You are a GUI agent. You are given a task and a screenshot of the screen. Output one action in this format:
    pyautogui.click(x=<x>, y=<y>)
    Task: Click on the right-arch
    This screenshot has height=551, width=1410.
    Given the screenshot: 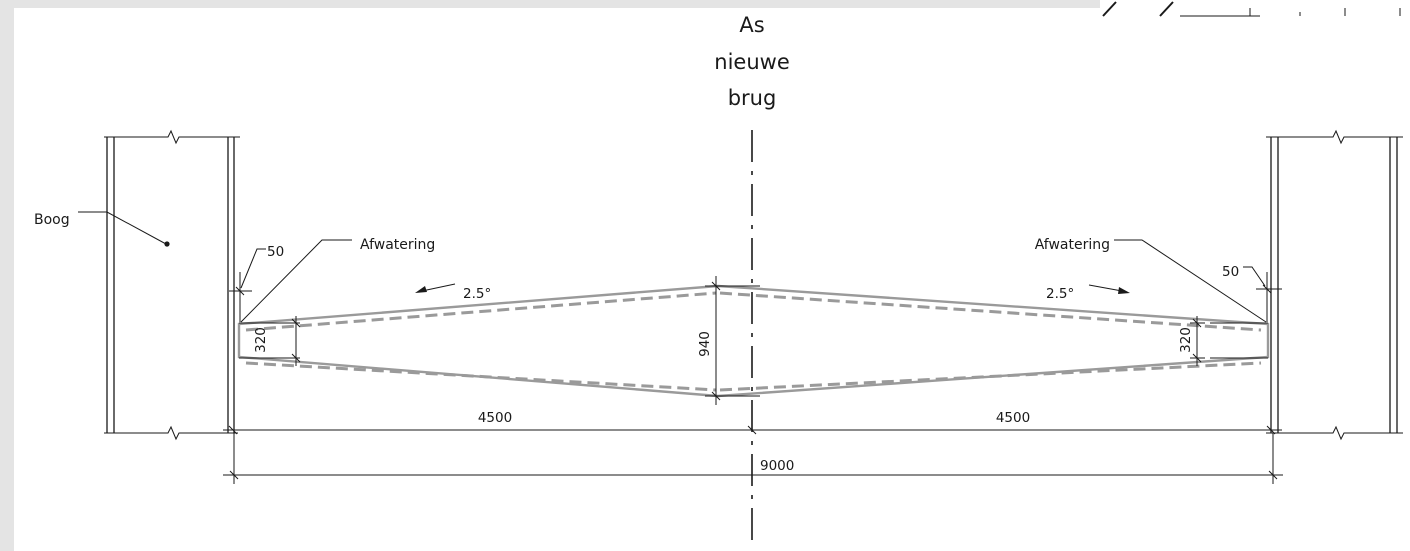 What is the action you would take?
    pyautogui.click(x=1334, y=285)
    